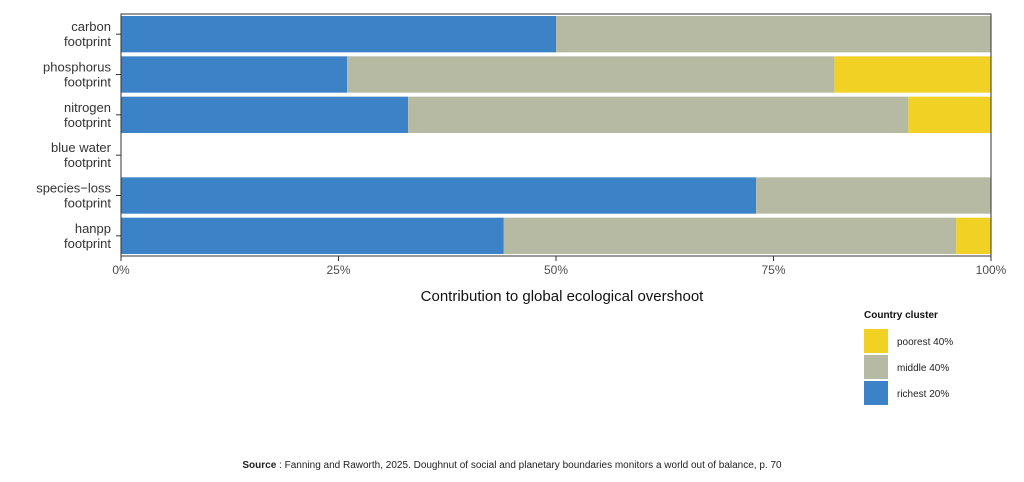  Describe the element at coordinates (901, 315) in the screenshot. I see `legend-title: Country cluster` at that location.